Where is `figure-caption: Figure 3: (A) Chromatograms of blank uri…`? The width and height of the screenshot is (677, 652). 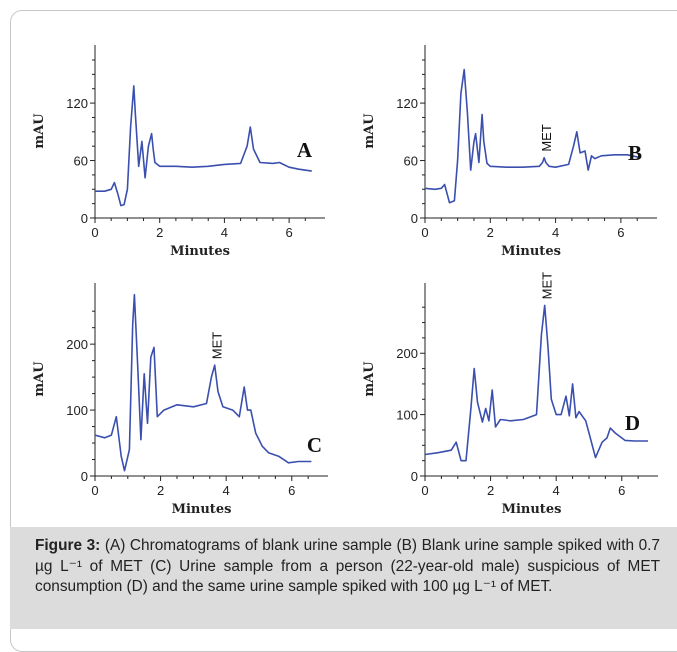
figure-caption: Figure 3: (A) Chromatograms of blank uri… is located at coordinates (347, 567).